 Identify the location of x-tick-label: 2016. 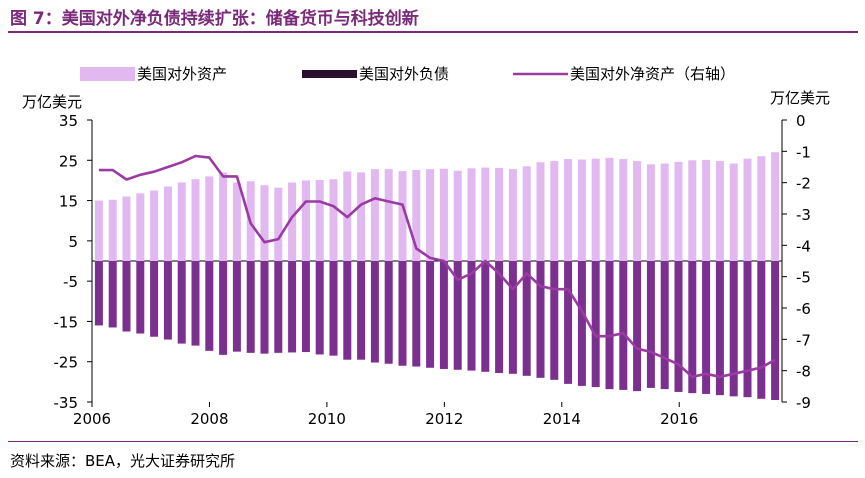
(679, 419).